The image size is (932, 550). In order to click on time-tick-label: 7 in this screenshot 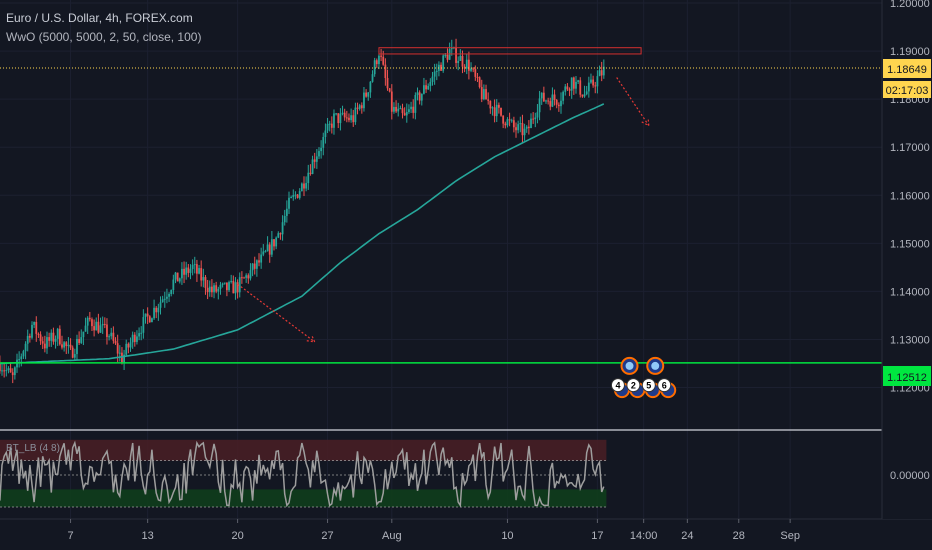, I will do `click(70, 536)`.